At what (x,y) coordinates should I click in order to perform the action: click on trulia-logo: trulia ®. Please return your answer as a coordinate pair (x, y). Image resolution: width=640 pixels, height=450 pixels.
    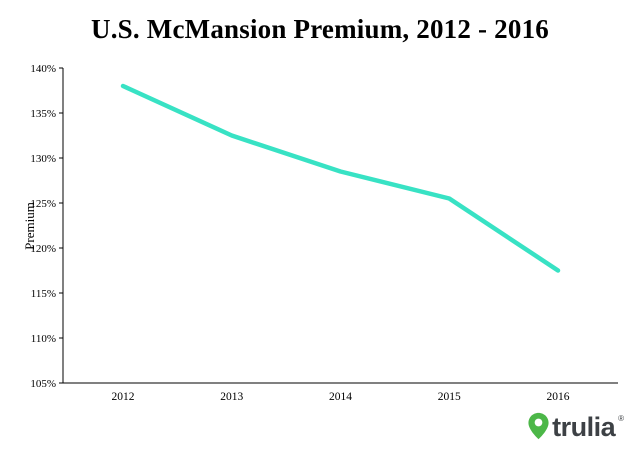
    Looking at the image, I should click on (576, 427).